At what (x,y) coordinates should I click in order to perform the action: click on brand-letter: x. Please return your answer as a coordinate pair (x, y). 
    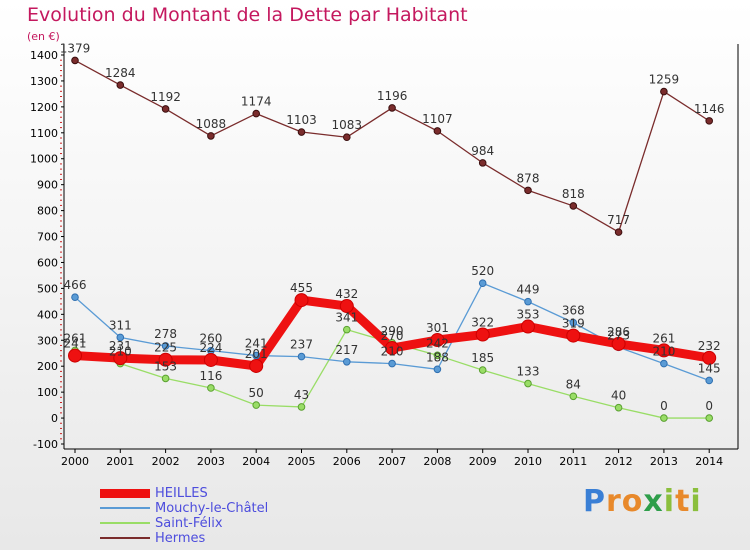
    Looking at the image, I should click on (653, 501).